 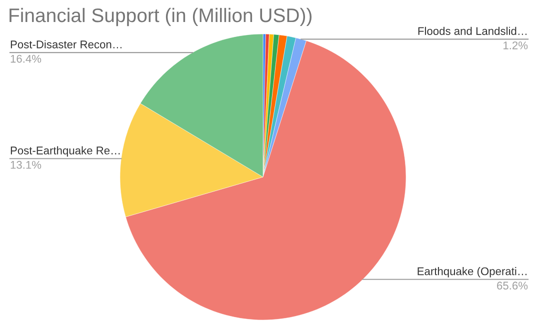 I want to click on data-label: 13.1%, so click(x=26, y=164).